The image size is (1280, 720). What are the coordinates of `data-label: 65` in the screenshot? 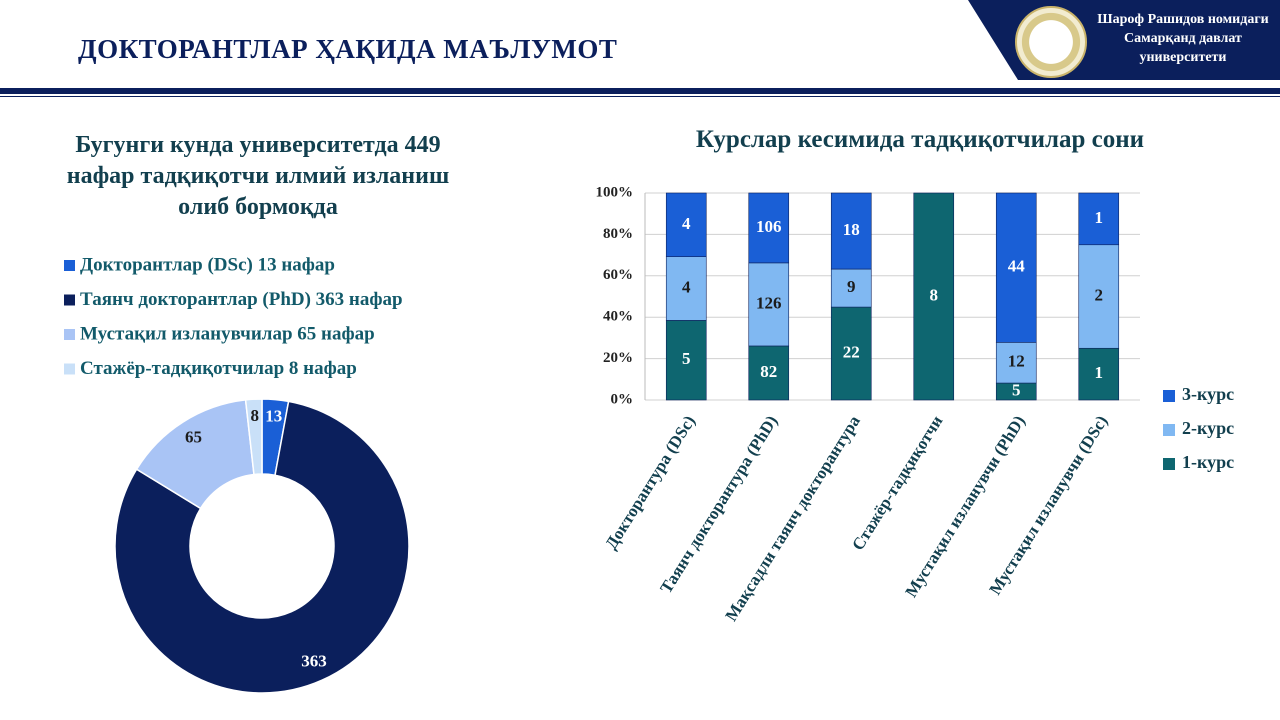 It's located at (193, 436).